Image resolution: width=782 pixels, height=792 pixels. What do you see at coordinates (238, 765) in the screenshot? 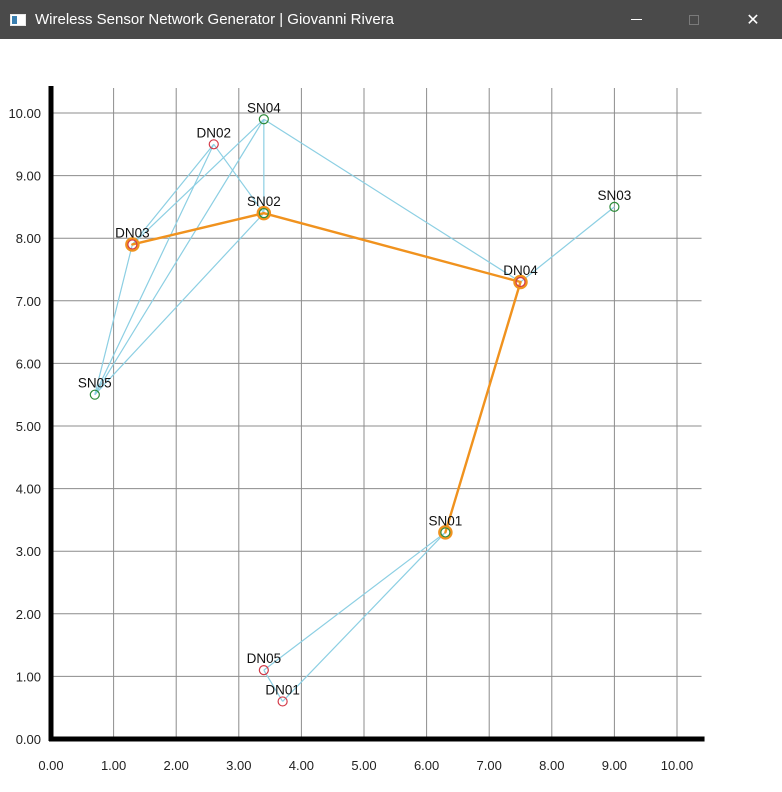
I see `x-tick-label: 3.00` at bounding box center [238, 765].